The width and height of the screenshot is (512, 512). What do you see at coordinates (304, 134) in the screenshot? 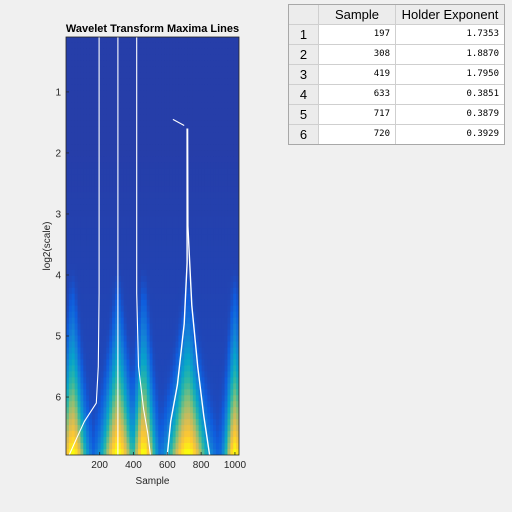
I see `row-header: 6` at bounding box center [304, 134].